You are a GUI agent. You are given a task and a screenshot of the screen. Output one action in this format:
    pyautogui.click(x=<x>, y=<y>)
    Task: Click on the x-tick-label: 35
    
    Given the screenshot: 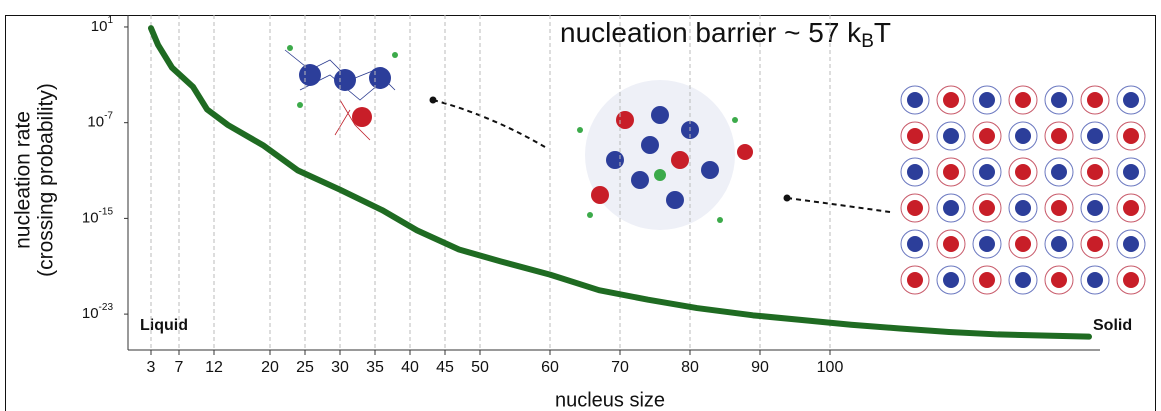 What is the action you would take?
    pyautogui.click(x=375, y=367)
    